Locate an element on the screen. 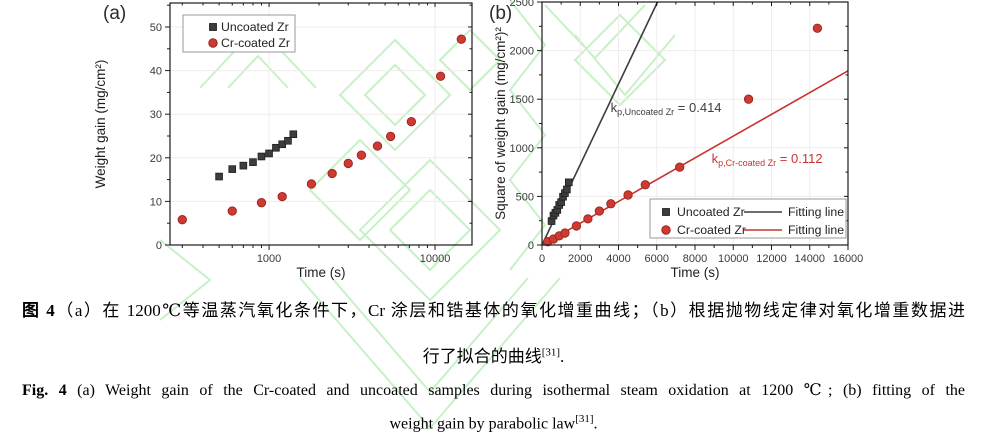 The height and width of the screenshot is (445, 987). svg-text: 6000 is located at coordinates (657, 259).